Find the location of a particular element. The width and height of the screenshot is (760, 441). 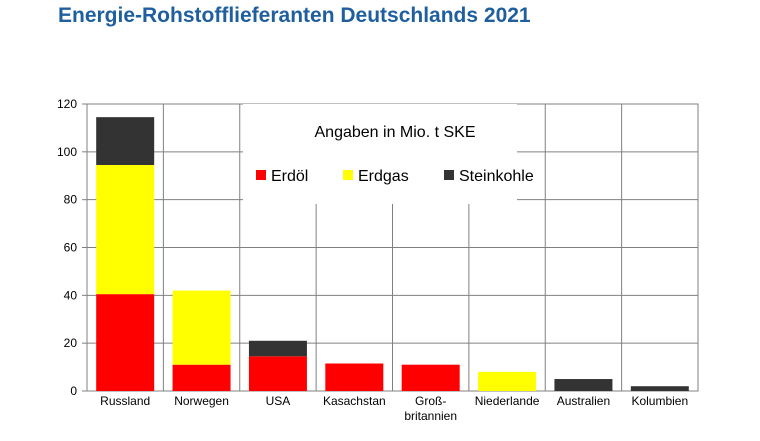

y-tick-label: 100 is located at coordinates (67, 152).